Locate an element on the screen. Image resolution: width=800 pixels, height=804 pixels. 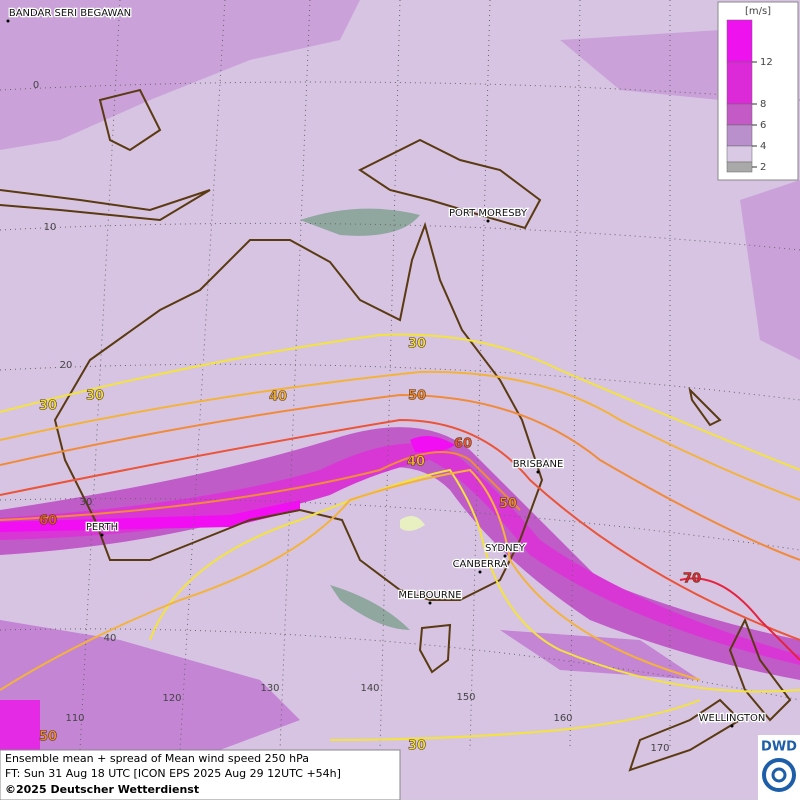
footer is located at coordinates (200, 775).